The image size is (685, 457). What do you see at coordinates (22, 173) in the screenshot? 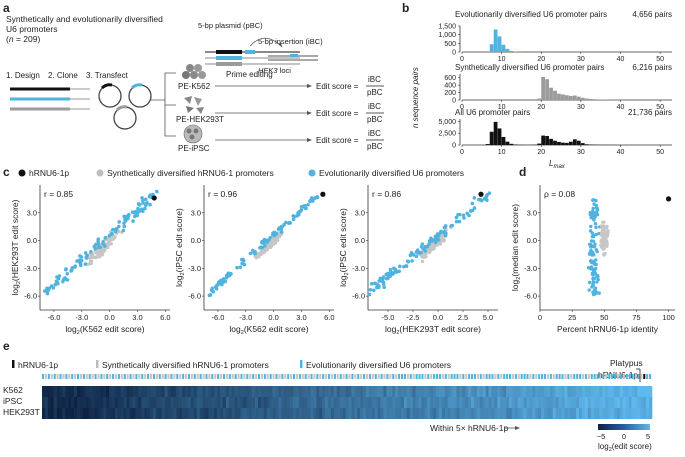
I see `legend-hrnu-marker` at bounding box center [22, 173].